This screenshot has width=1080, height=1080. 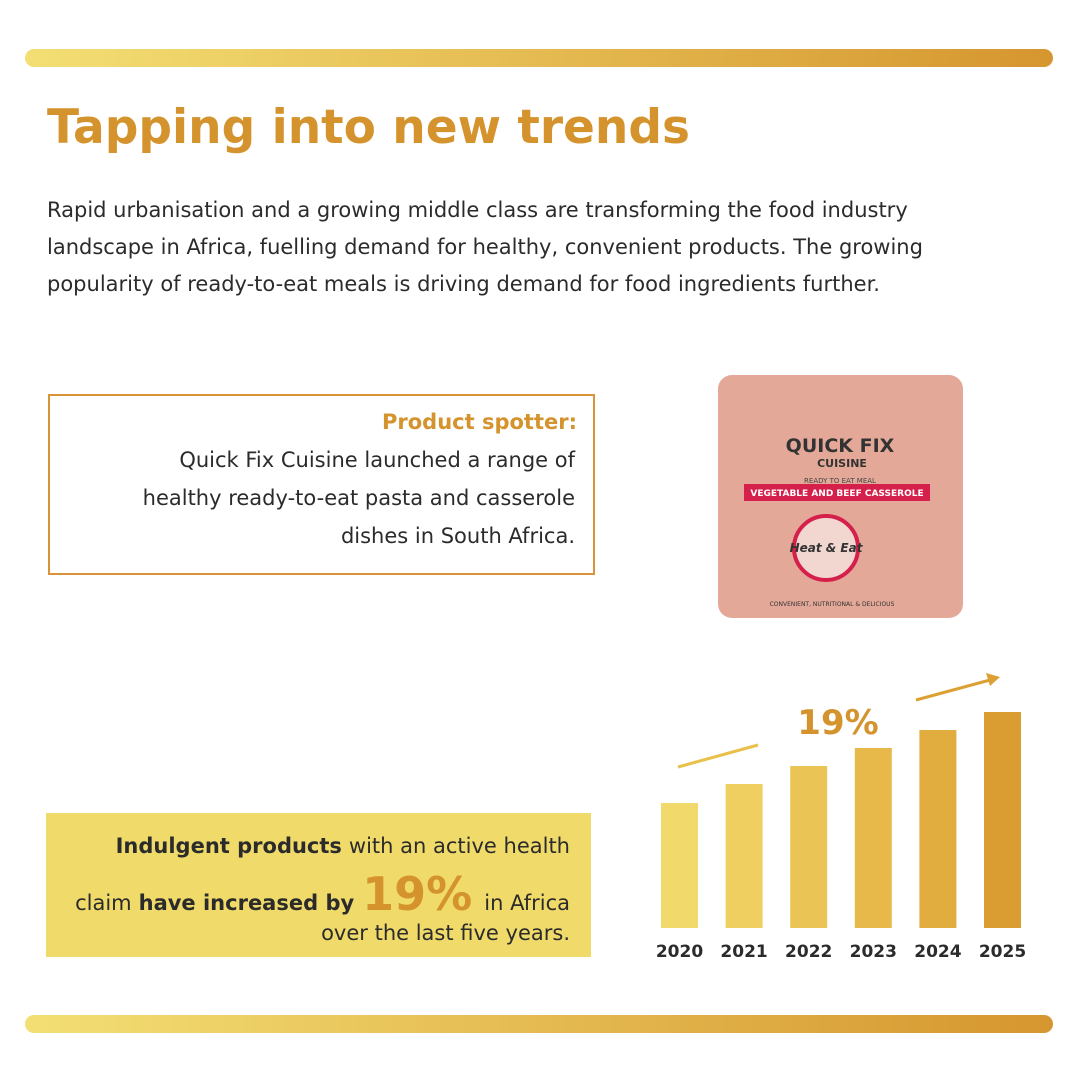 I want to click on spotter-line: healthy ready-to-eat pasta and casserole, so click(x=359, y=498).